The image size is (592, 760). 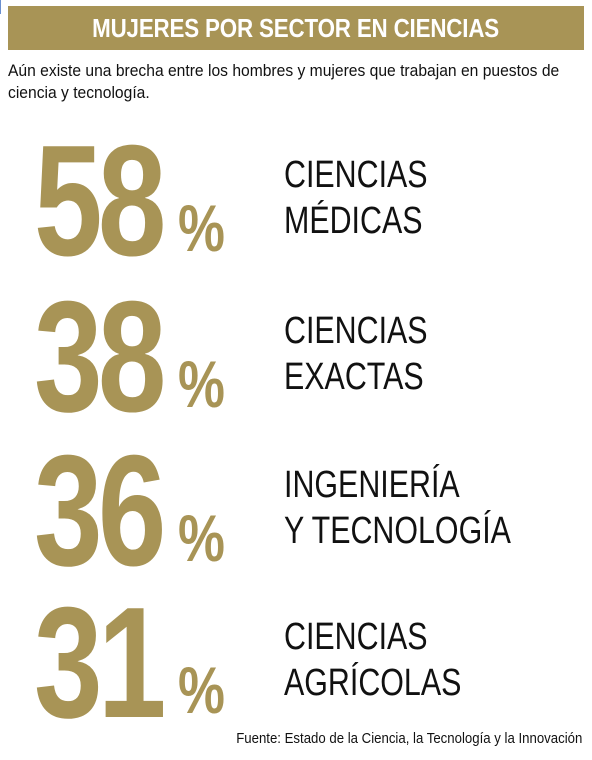 What do you see at coordinates (372, 485) in the screenshot?
I see `category-label-line: INGENIERÍA` at bounding box center [372, 485].